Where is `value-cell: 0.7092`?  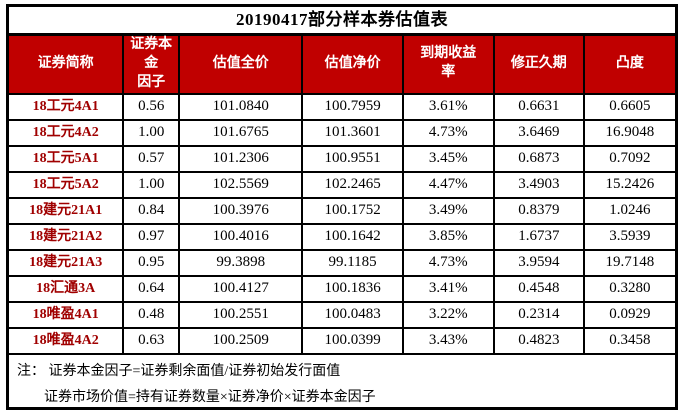 value-cell: 0.7092 is located at coordinates (628, 158).